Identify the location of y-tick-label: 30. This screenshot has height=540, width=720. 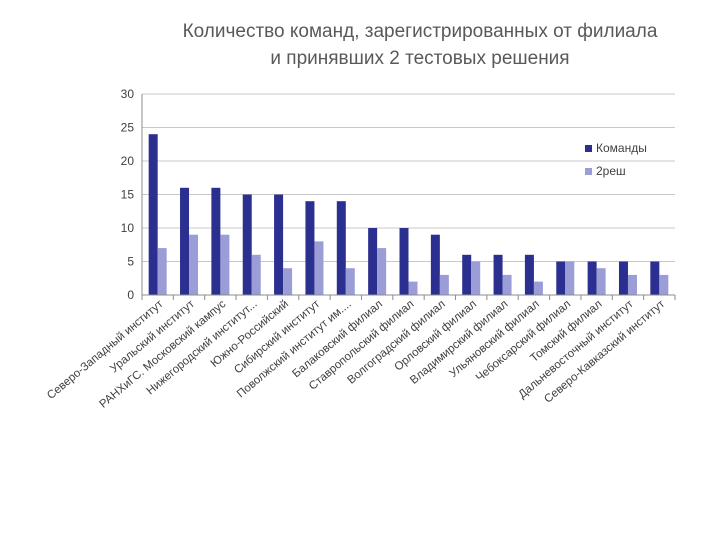
(128, 94).